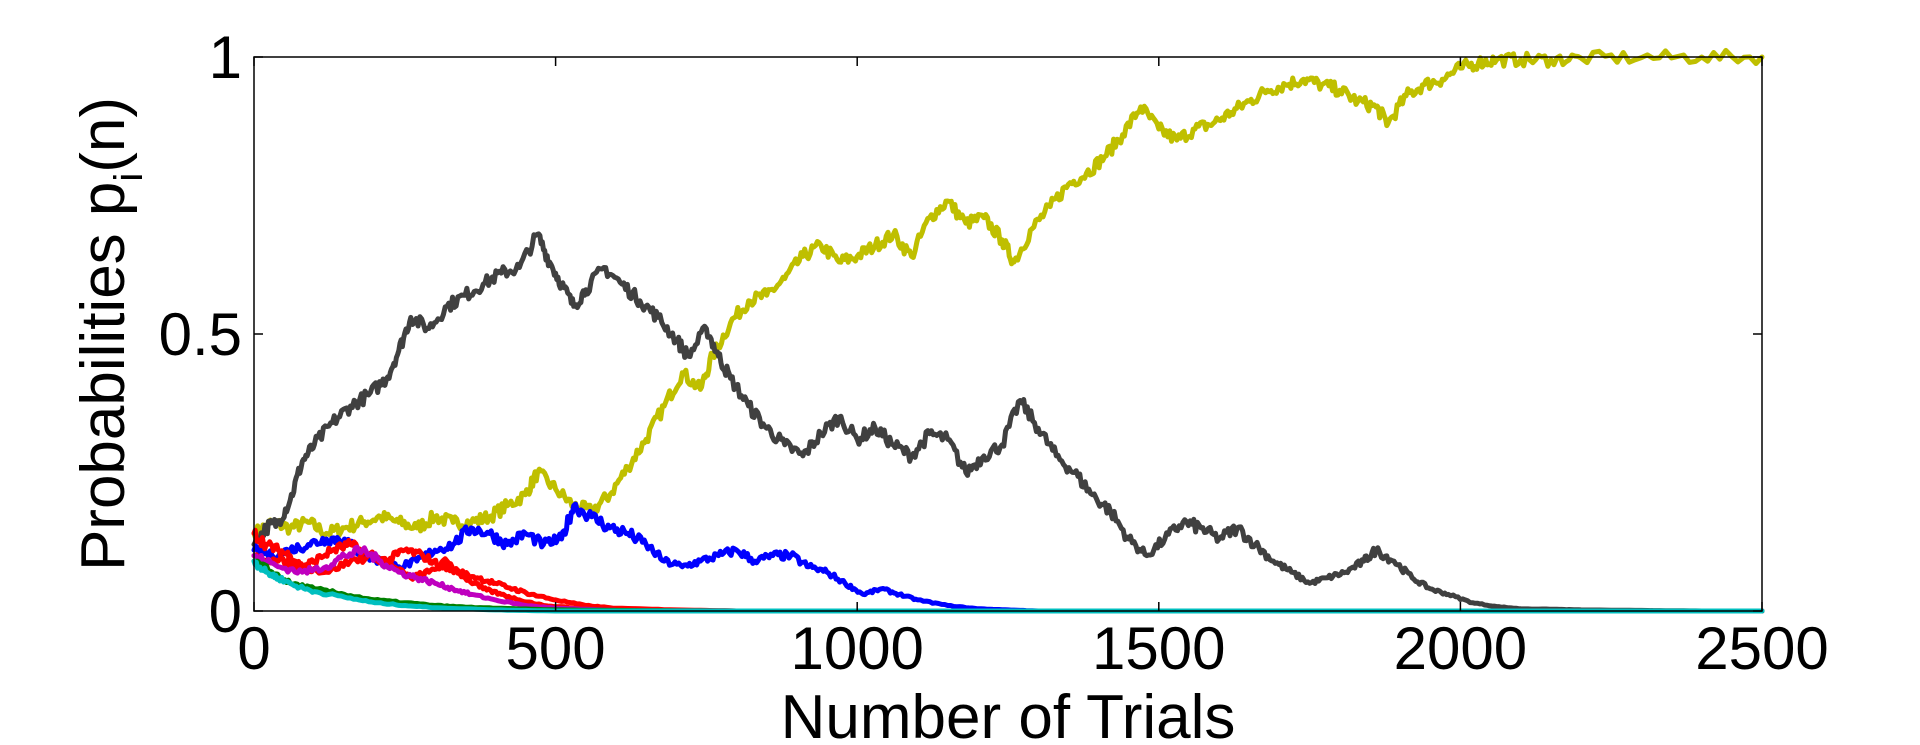  What do you see at coordinates (103, 376) in the screenshot?
I see `y-axis-label-main: Probabilities p` at bounding box center [103, 376].